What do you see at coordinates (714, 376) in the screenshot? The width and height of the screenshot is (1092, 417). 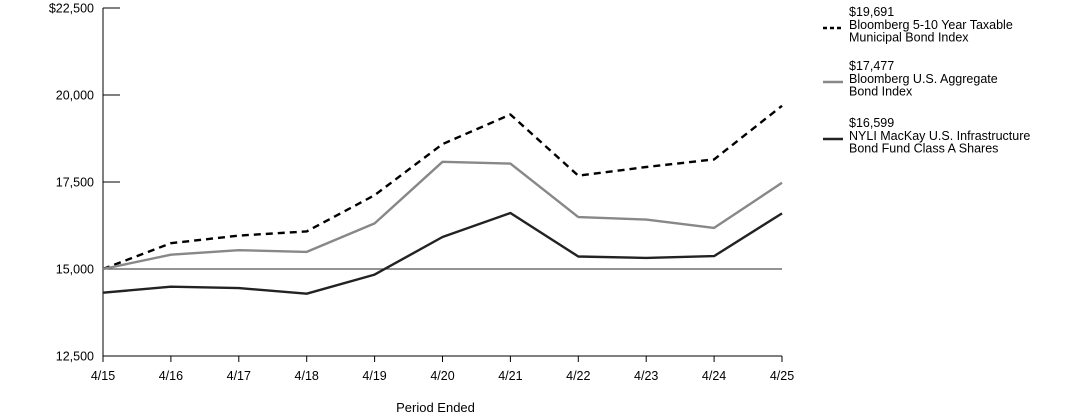 I see `x-tick-label: 4/24` at bounding box center [714, 376].